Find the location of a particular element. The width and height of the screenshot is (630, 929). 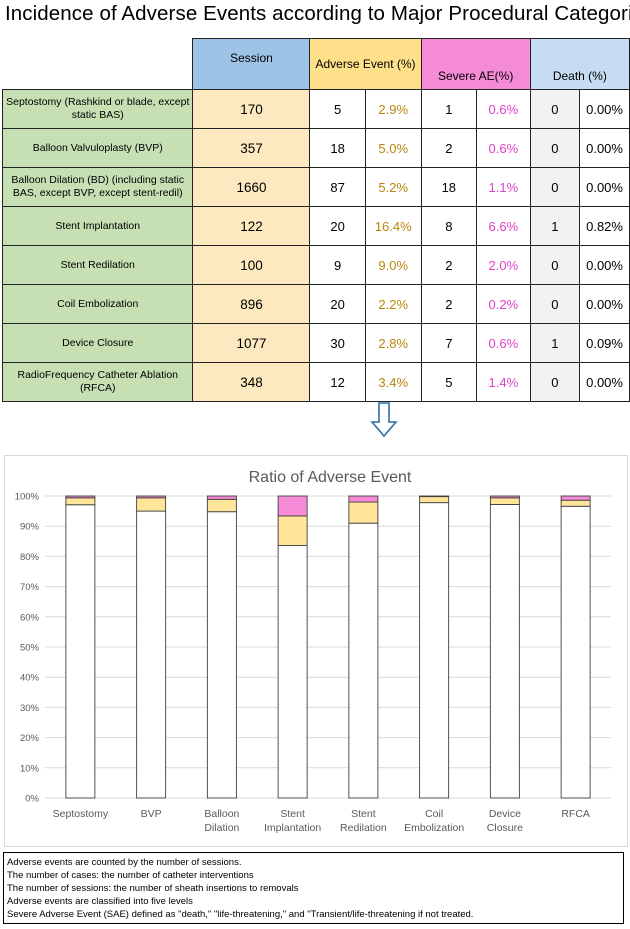

ae-count-cell: 9 is located at coordinates (337, 265).